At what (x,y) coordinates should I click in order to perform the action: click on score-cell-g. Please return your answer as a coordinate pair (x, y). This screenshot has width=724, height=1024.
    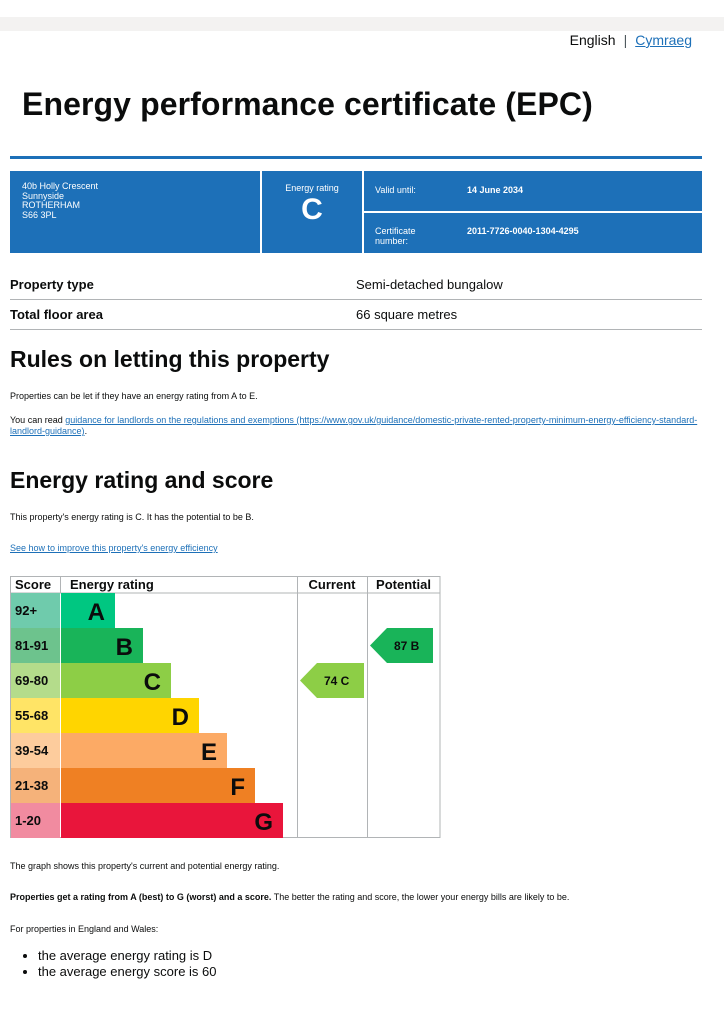
    Looking at the image, I should click on (35, 820).